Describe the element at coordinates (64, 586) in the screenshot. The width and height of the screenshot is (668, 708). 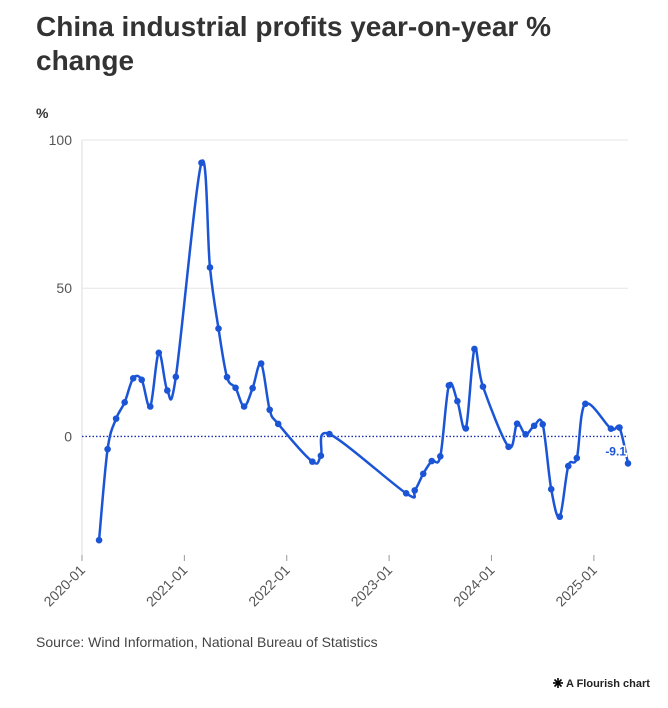
I see `x-tick-label: 2020-01` at that location.